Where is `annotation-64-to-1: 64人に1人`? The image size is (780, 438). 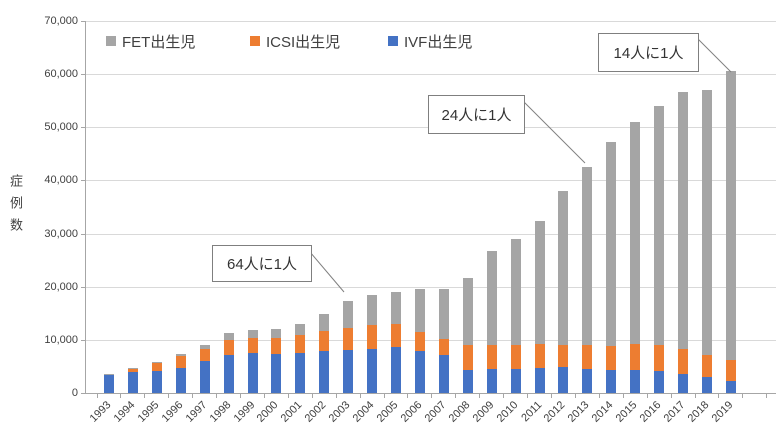
annotation-64-to-1: 64人に1人 is located at coordinates (262, 263).